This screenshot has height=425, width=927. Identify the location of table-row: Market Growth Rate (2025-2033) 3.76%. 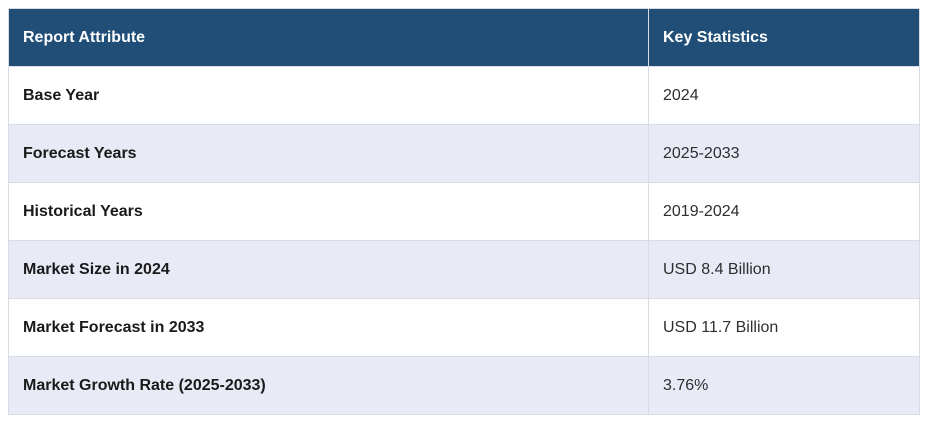
(464, 385).